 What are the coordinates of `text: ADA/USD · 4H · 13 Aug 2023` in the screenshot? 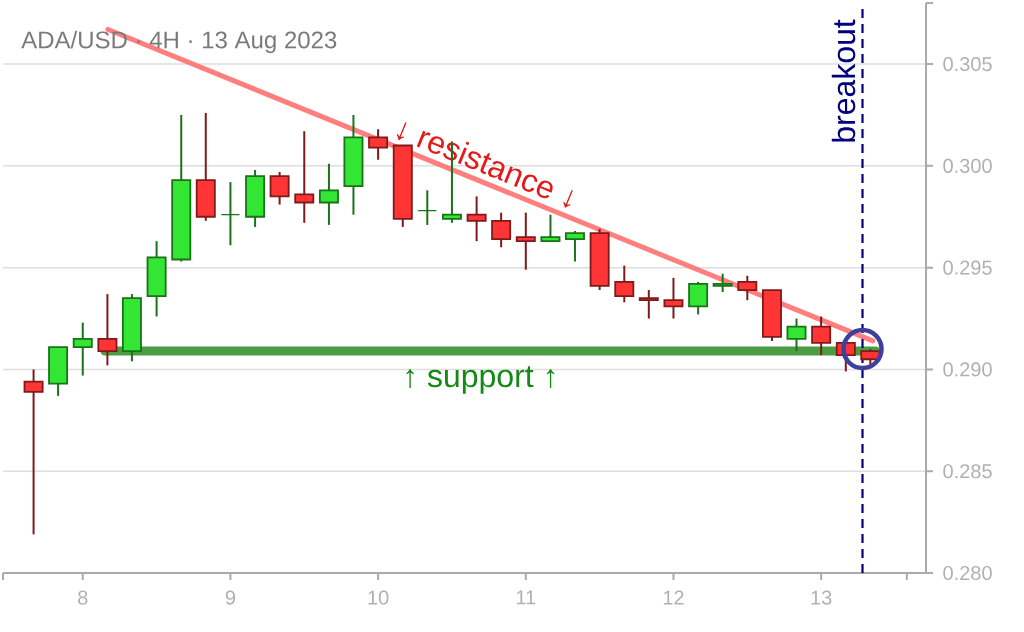 It's located at (179, 42).